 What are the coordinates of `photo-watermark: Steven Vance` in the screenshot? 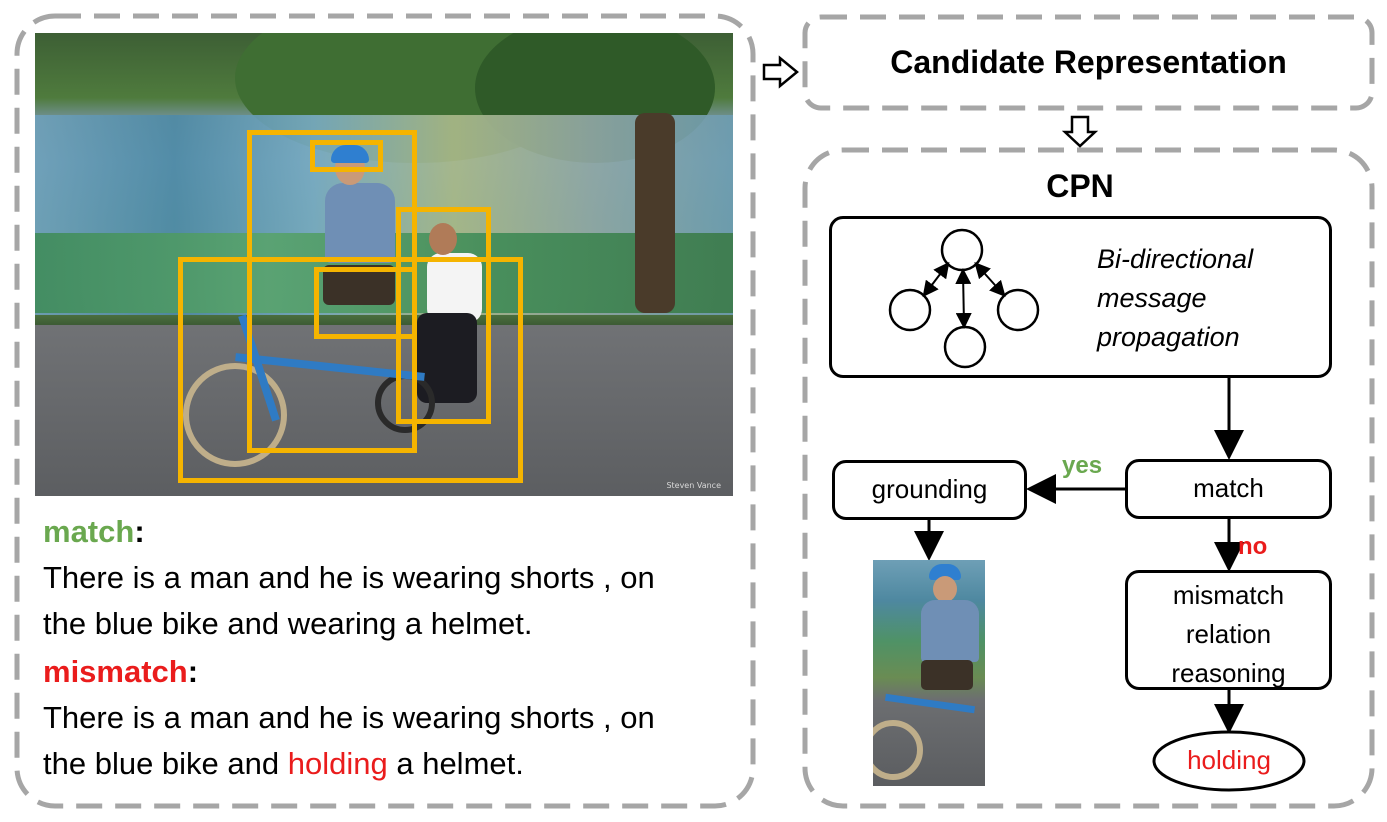 It's located at (693, 485).